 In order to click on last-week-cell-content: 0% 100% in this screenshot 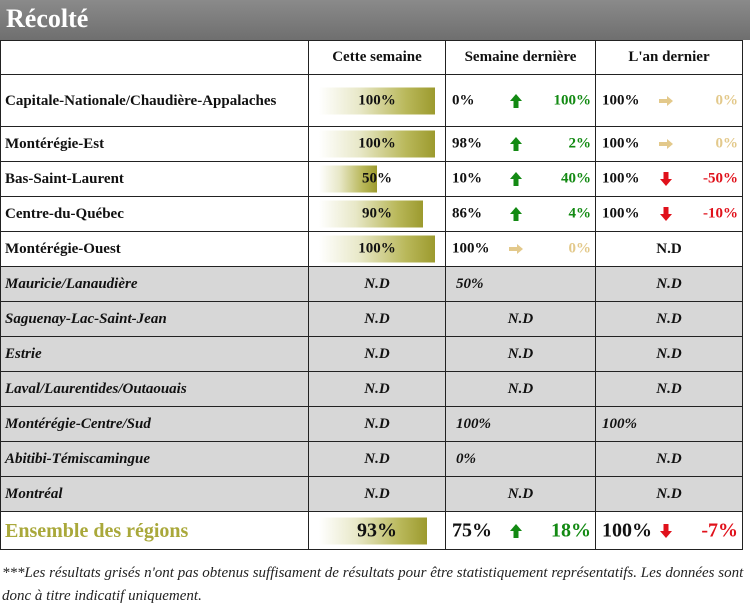, I will do `click(520, 100)`.